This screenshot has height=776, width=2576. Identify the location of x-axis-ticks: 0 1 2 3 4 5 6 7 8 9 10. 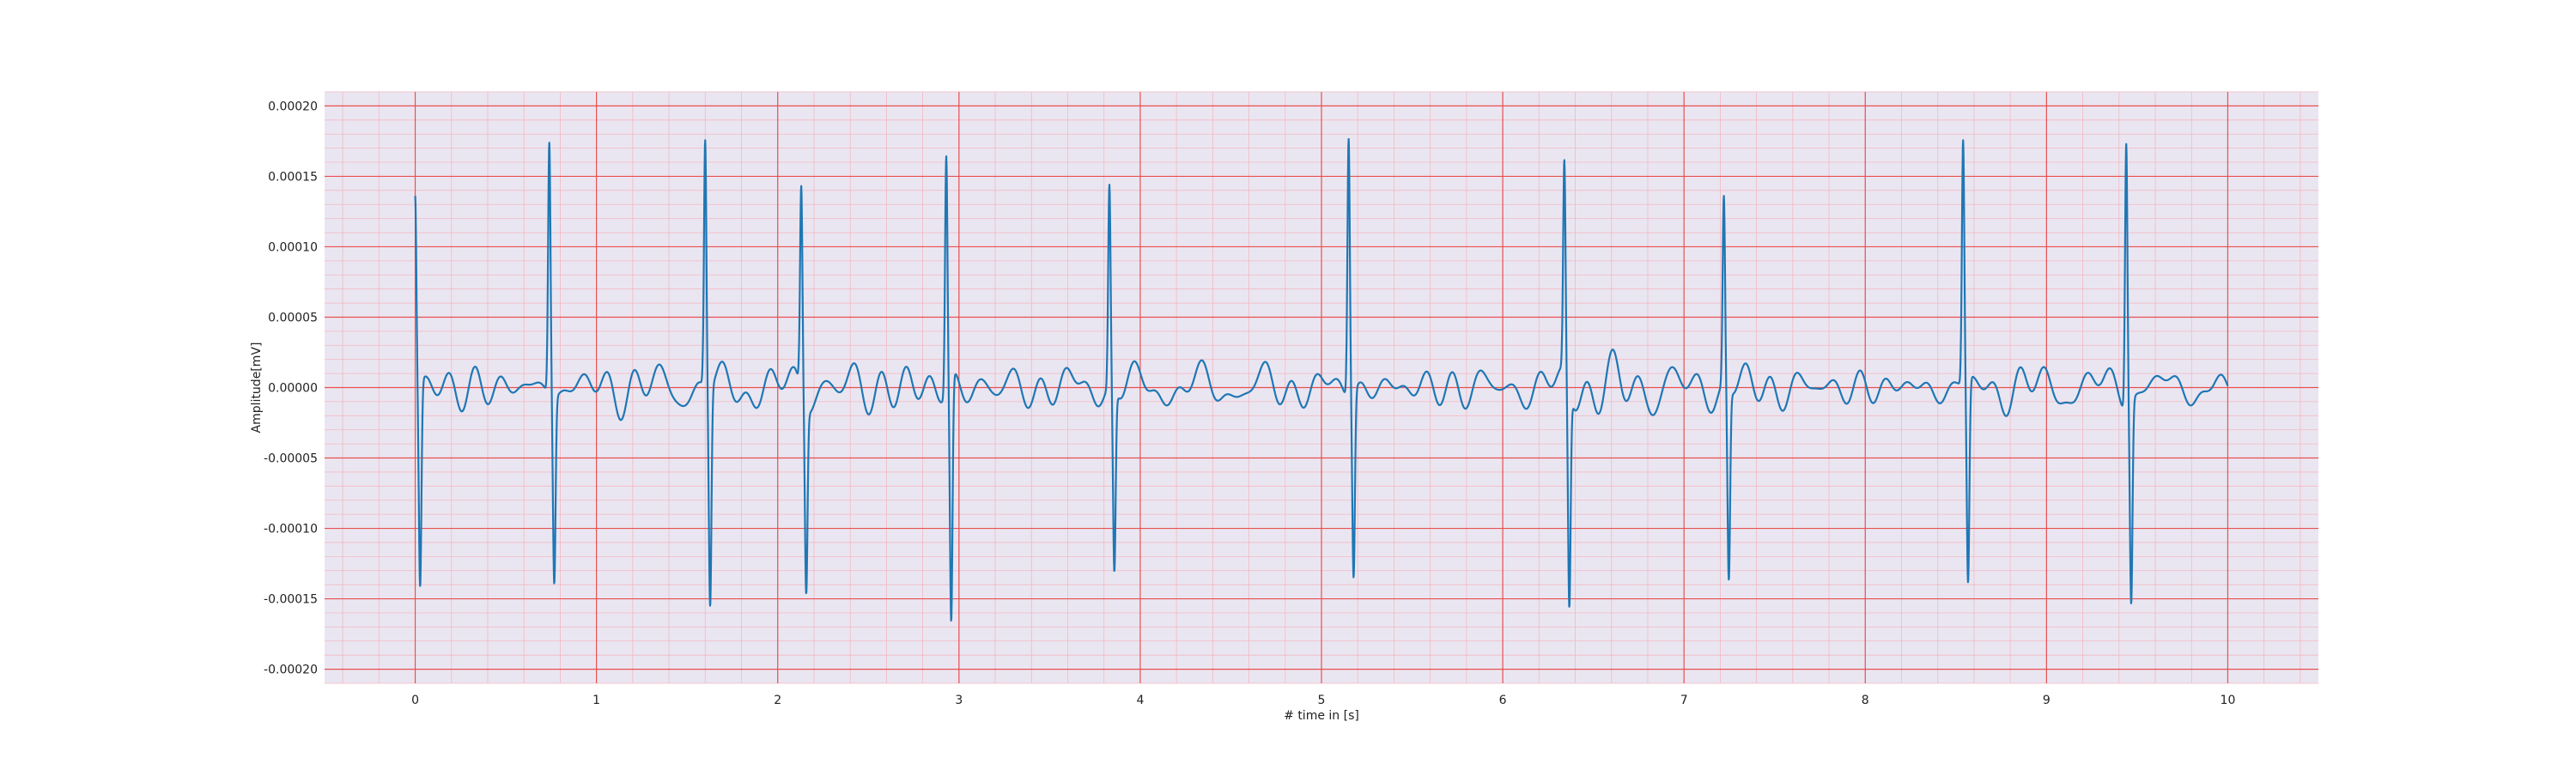
(1323, 701).